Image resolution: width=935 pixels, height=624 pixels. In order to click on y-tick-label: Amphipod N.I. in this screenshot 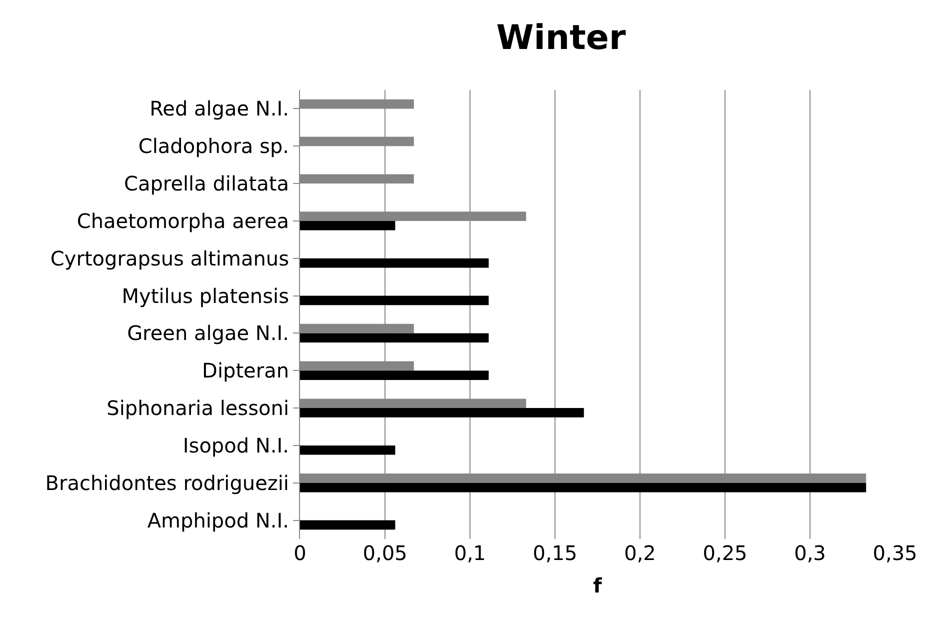, I will do `click(218, 520)`.